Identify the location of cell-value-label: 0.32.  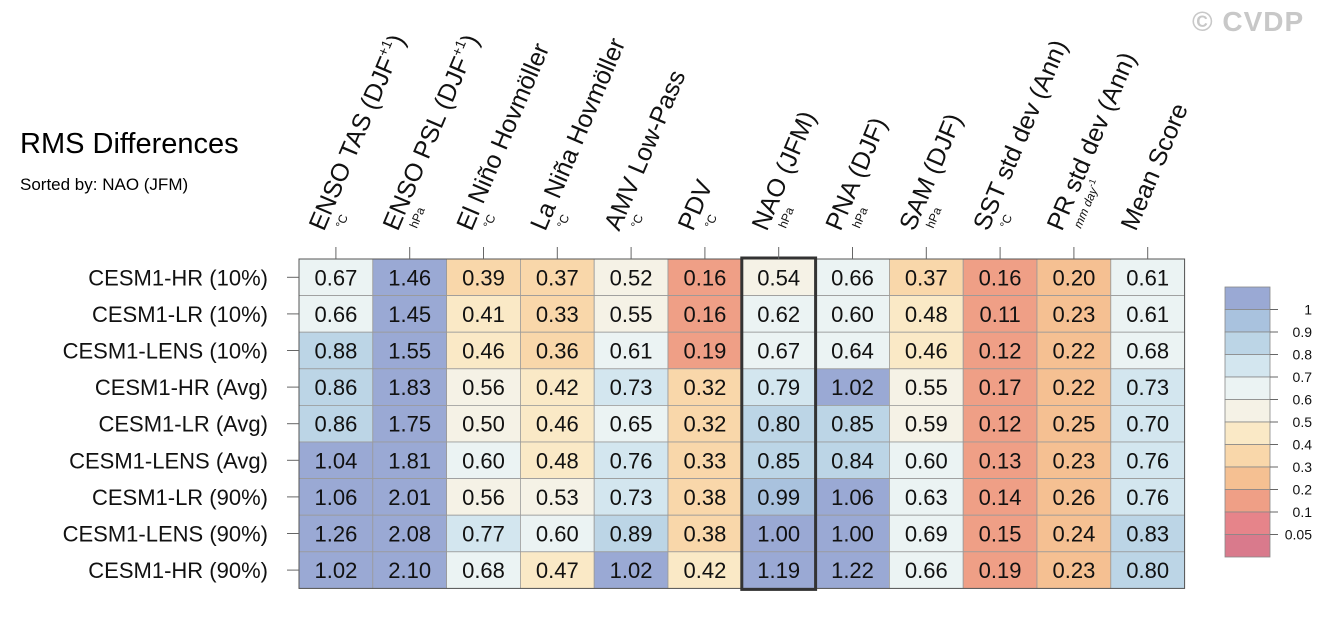
(704, 424).